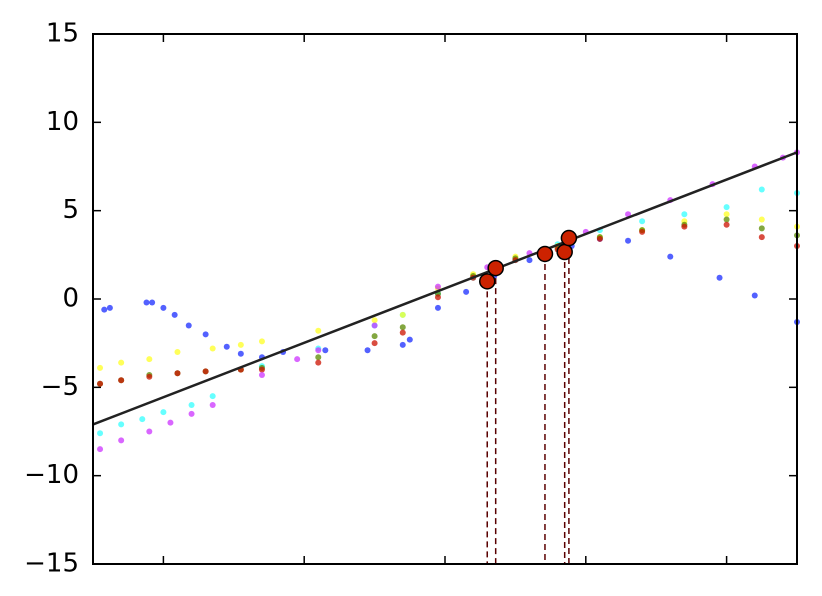 The image size is (822, 596). What do you see at coordinates (60, 387) in the screenshot?
I see `y-tick-label: −5` at bounding box center [60, 387].